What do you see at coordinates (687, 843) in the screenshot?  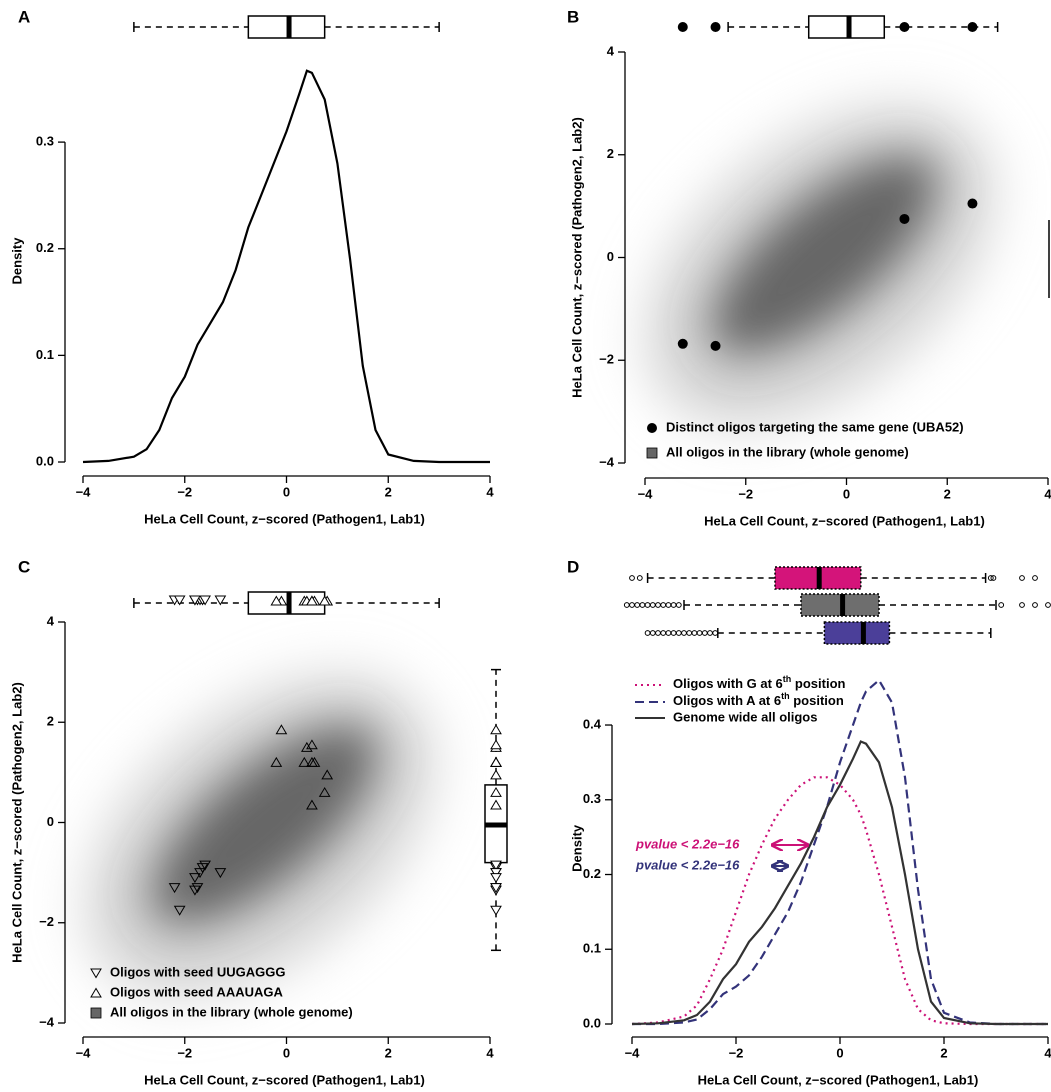 I see `annotation: pvalue < 2.2e−16` at bounding box center [687, 843].